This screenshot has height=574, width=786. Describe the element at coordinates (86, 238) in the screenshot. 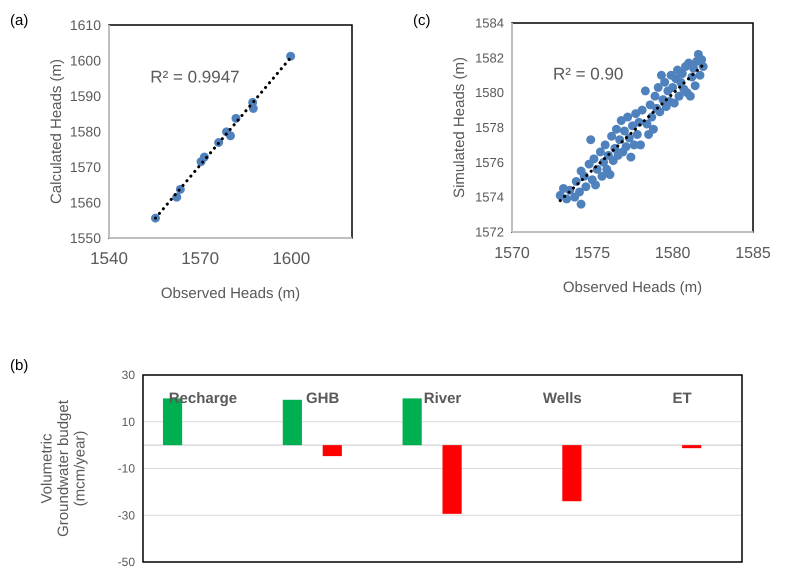

I see `y-tick-label: 1550` at that location.